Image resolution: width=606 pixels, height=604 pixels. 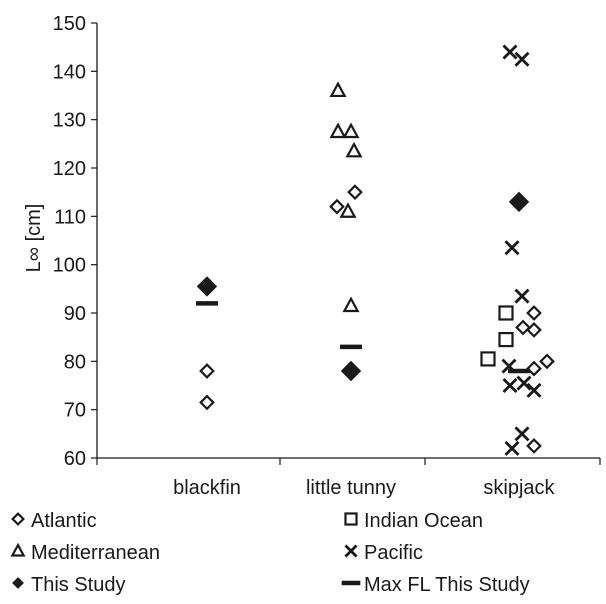 What do you see at coordinates (207, 488) in the screenshot?
I see `x-tick-label: blackfin` at bounding box center [207, 488].